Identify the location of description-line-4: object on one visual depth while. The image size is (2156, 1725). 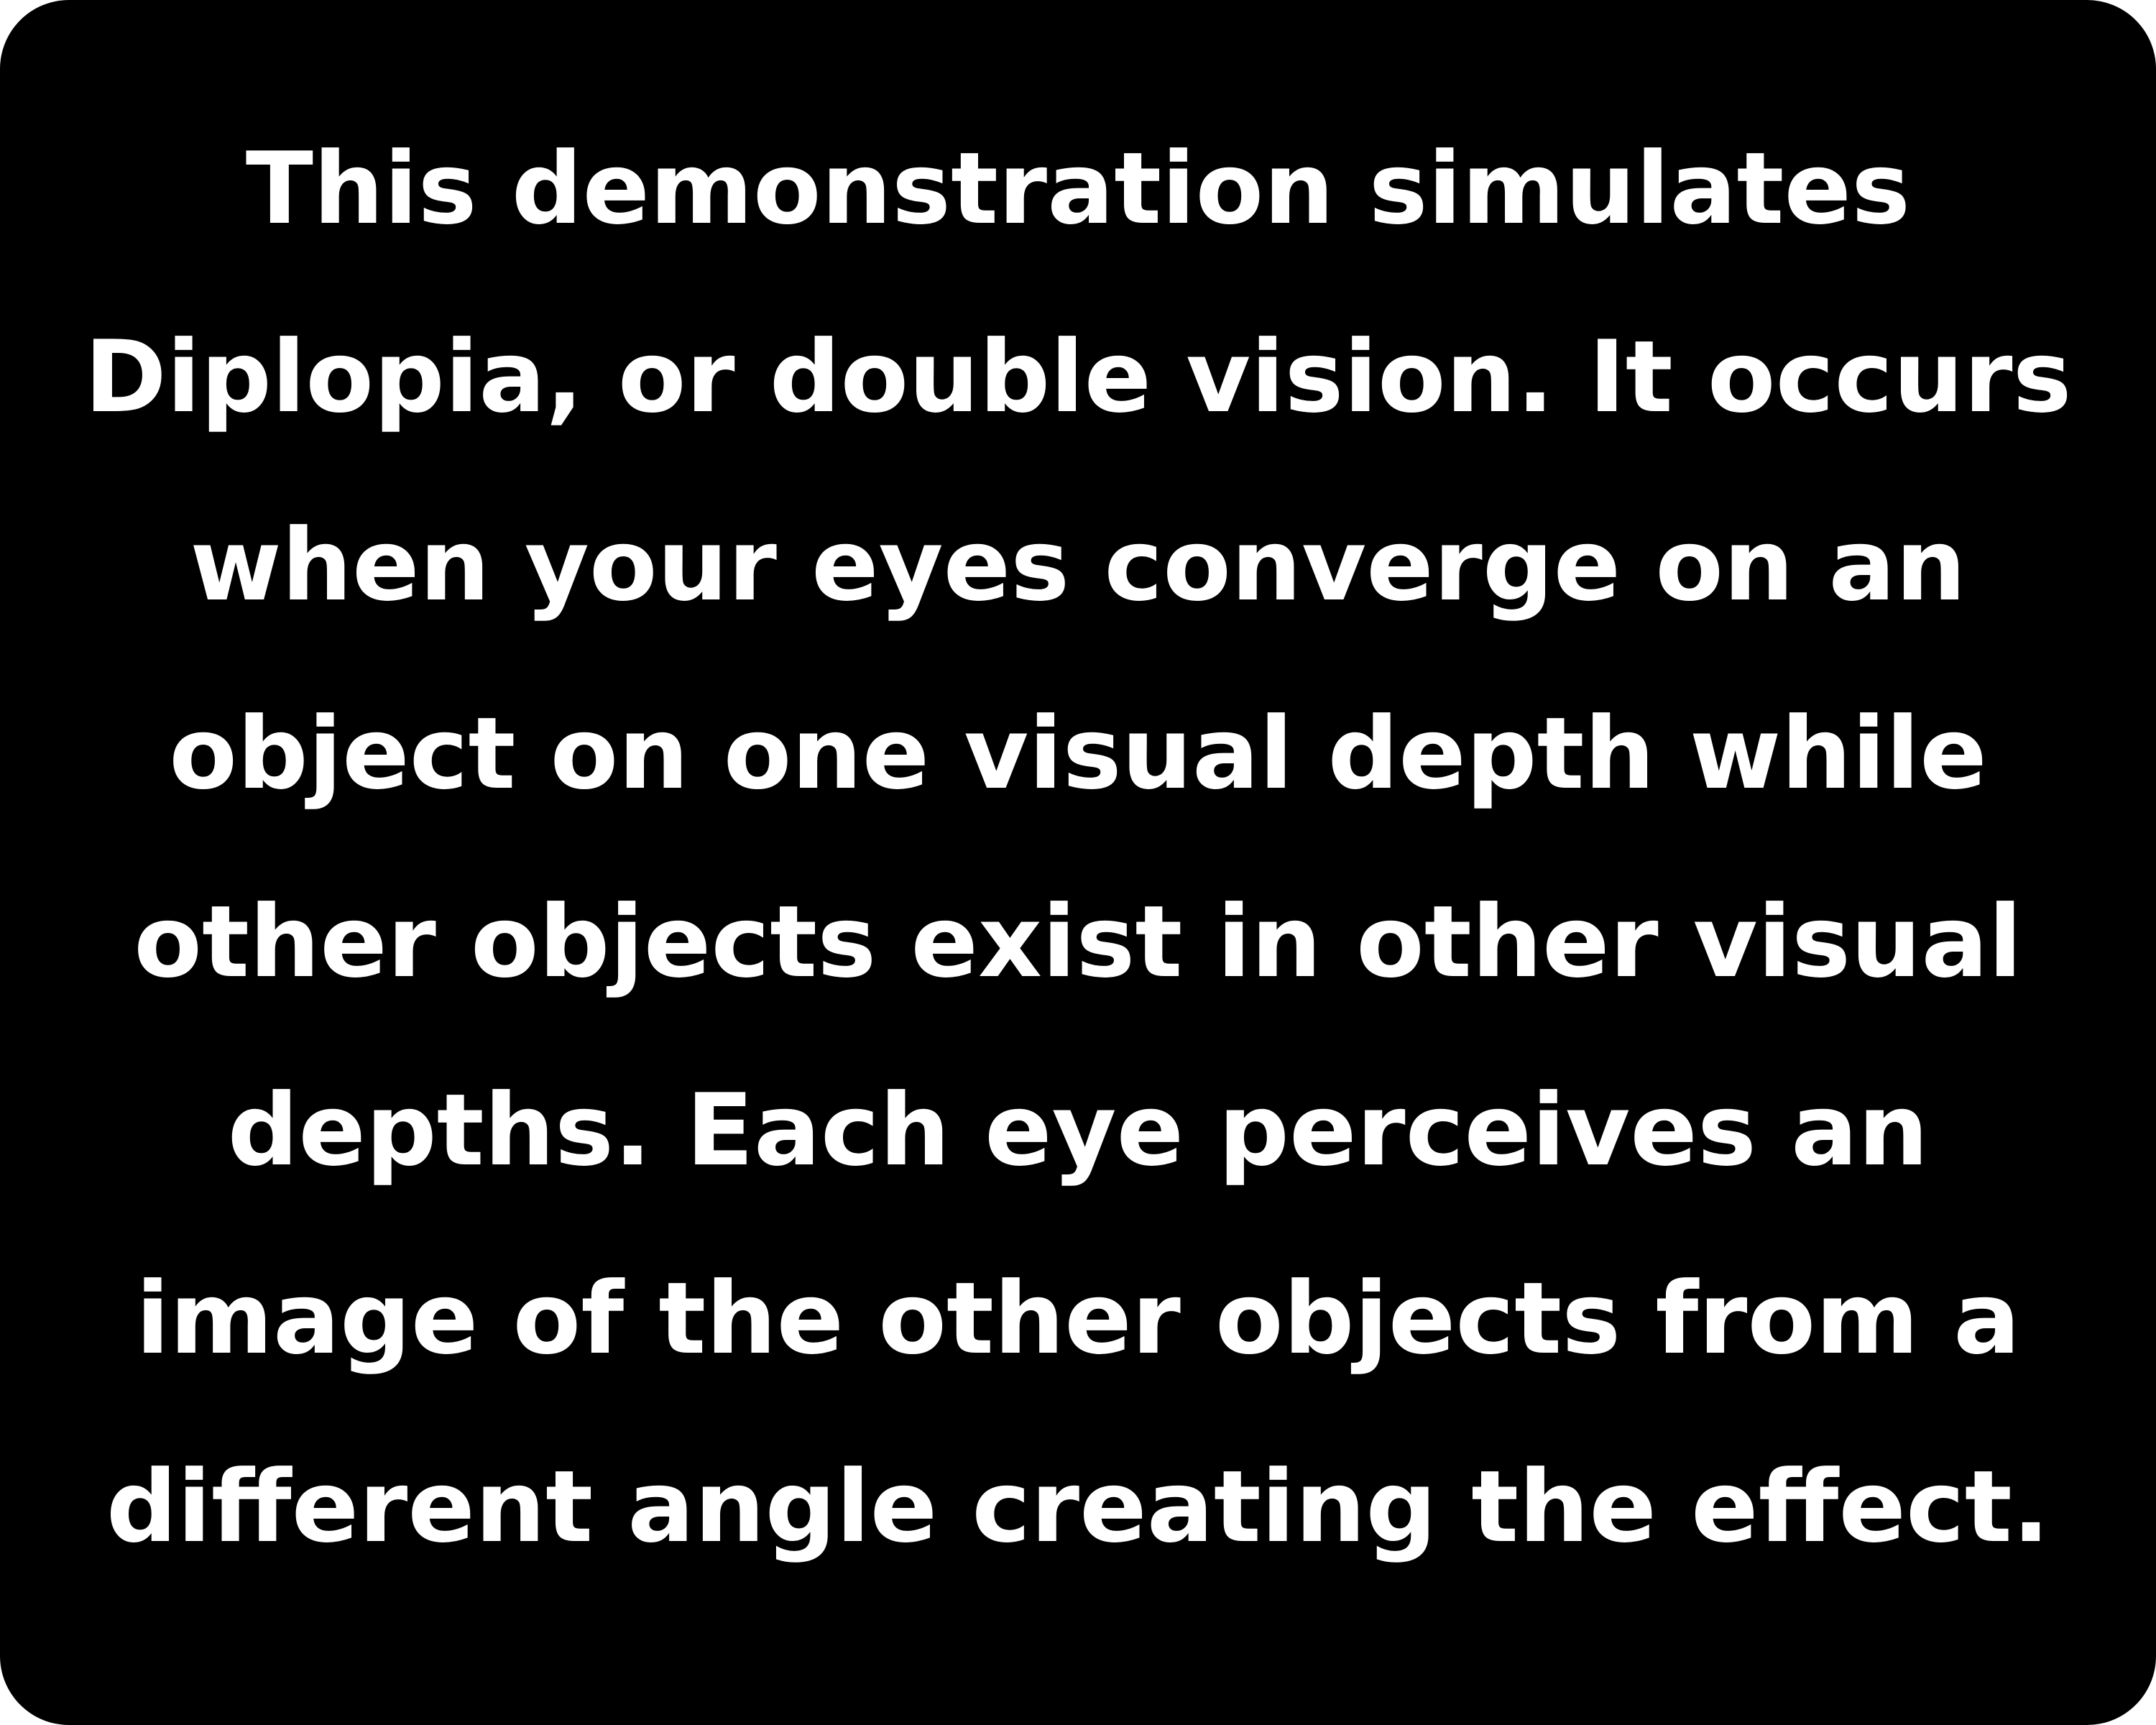
(1078, 753).